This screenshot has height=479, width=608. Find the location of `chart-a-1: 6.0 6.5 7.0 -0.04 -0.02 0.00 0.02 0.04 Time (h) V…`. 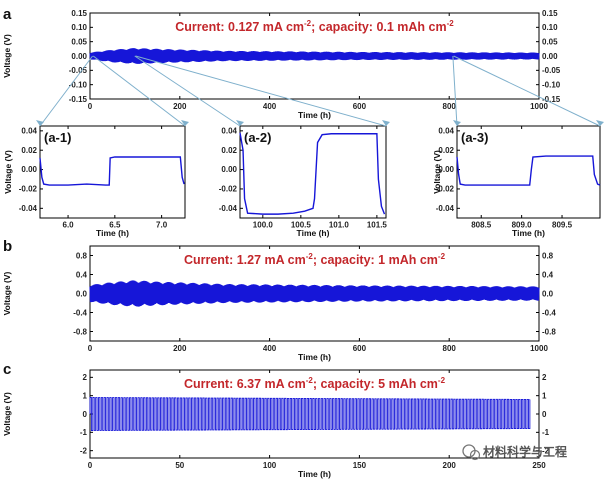

chart-a-1: 6.0 6.5 7.0 -0.04 -0.02 0.00 0.02 0.04 Time (h) V… is located at coordinates (94, 181).